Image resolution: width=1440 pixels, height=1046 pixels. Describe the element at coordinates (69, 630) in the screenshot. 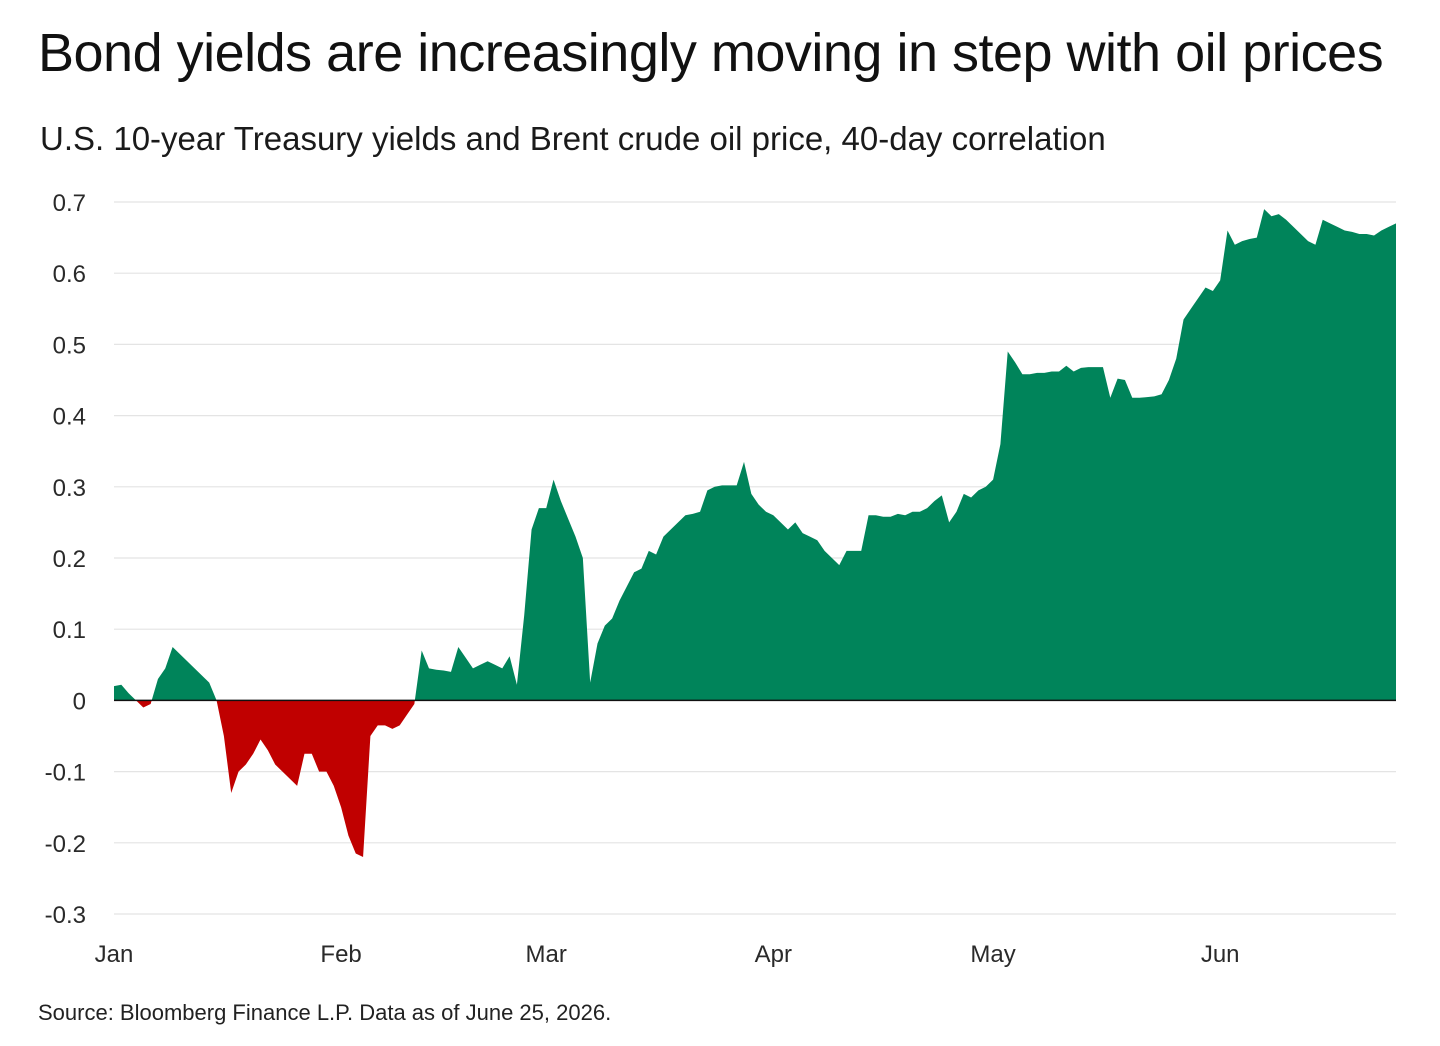

I see `y-tick-label: 0.1` at that location.